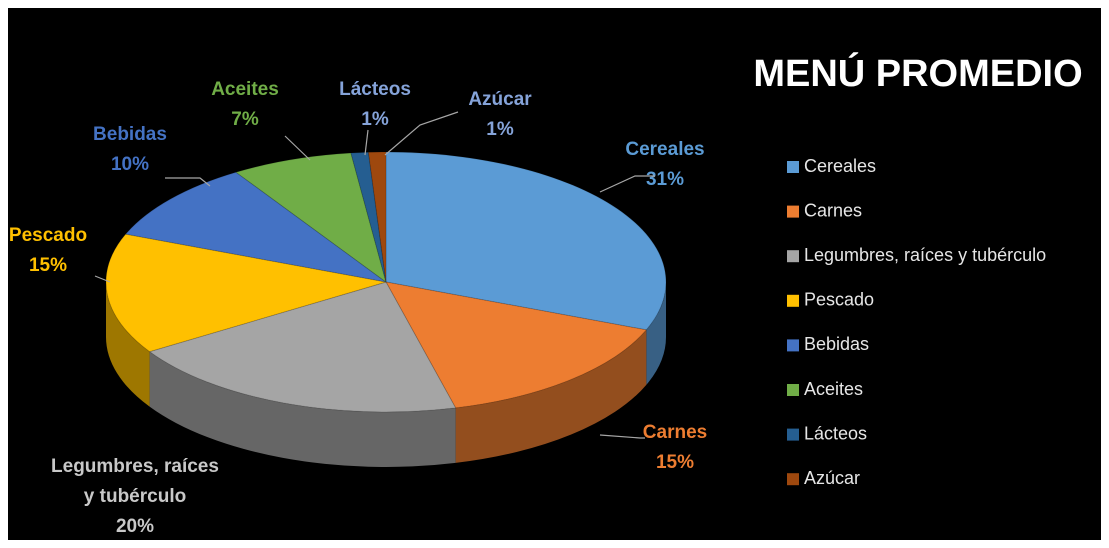 The image size is (1109, 548). Describe the element at coordinates (925, 255) in the screenshot. I see `legend-label: Legumbres, raíces y tubérculo` at that location.